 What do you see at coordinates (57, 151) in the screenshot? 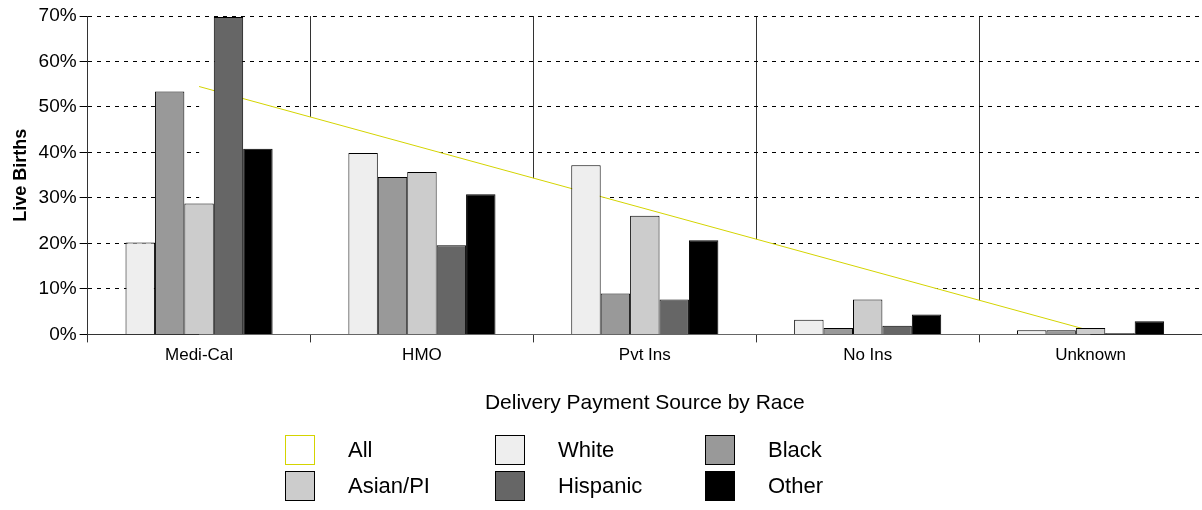
I see `y-tick-label: 40%` at bounding box center [57, 151].